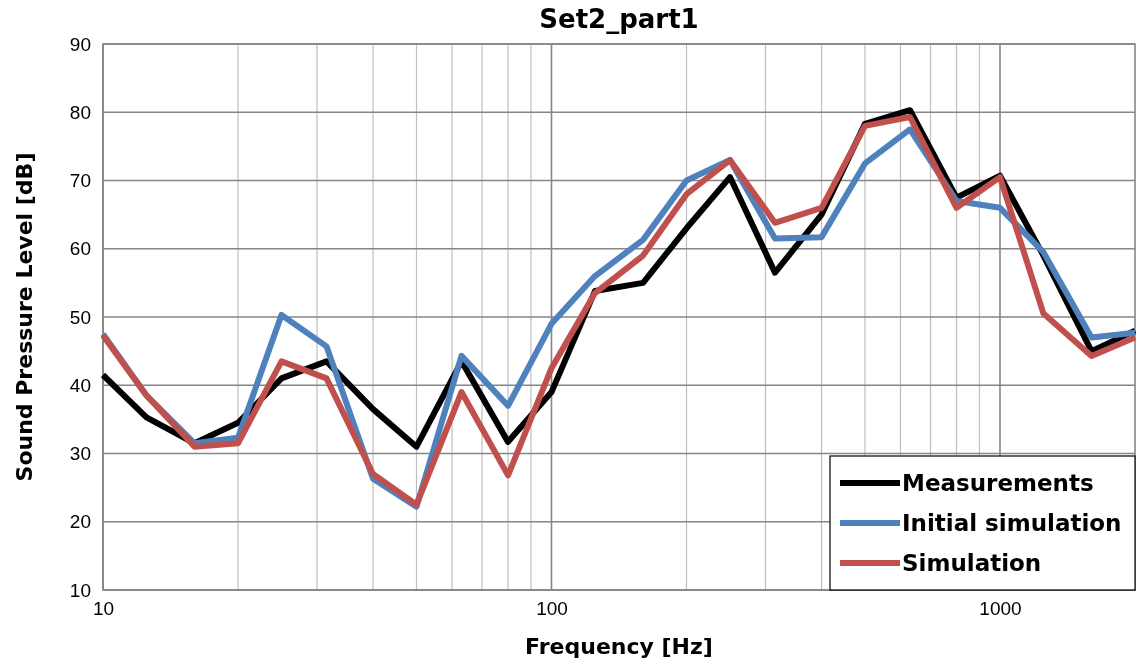 This screenshot has height=661, width=1138. I want to click on chart-title: Set2_part1, so click(619, 19).